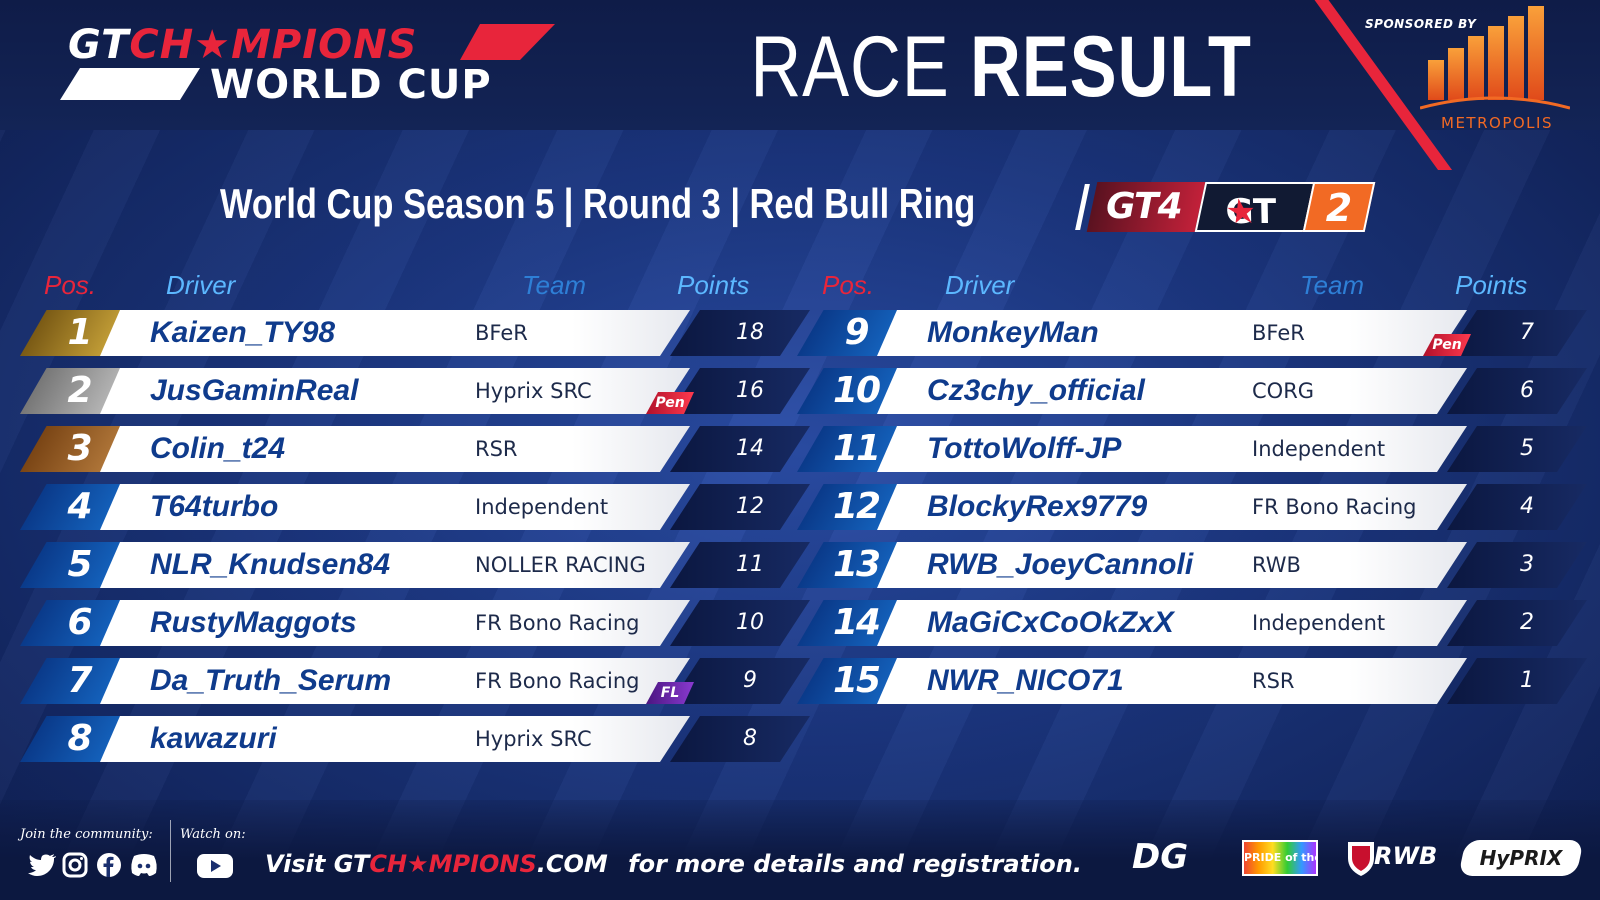 The height and width of the screenshot is (900, 1600). What do you see at coordinates (855, 864) in the screenshot?
I see `visit-tail: for more details and registration.` at bounding box center [855, 864].